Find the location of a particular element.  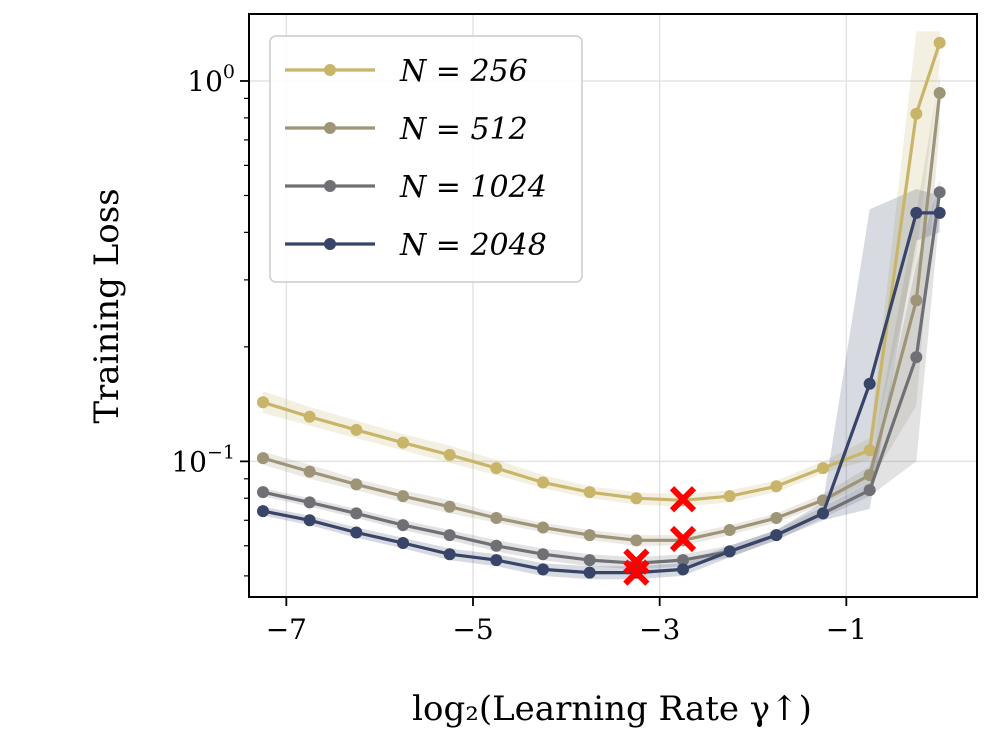

legend-label: N = 1024 is located at coordinates (473, 187).